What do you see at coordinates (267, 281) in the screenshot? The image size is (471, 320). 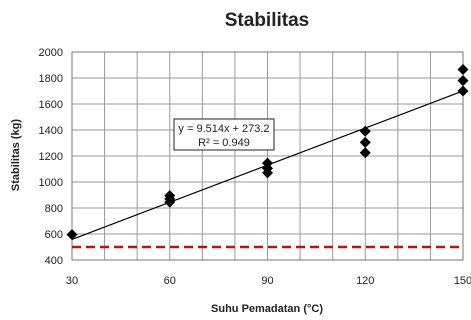 I see `x-tick-label: 90` at bounding box center [267, 281].